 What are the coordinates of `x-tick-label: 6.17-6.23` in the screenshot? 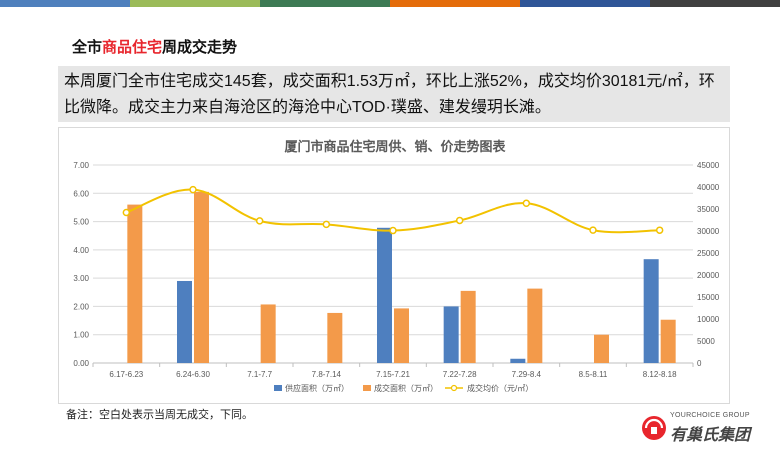 It's located at (126, 374).